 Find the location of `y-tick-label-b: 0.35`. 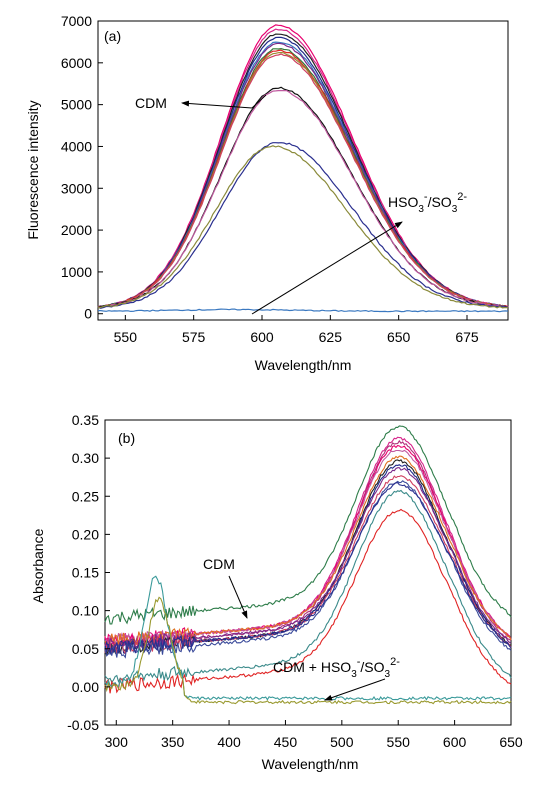

y-tick-label-b: 0.35 is located at coordinates (85, 420).